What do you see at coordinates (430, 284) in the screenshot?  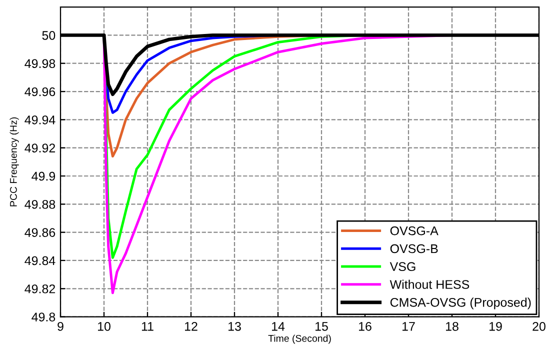 I see `legend-label: Without HESS` at bounding box center [430, 284].